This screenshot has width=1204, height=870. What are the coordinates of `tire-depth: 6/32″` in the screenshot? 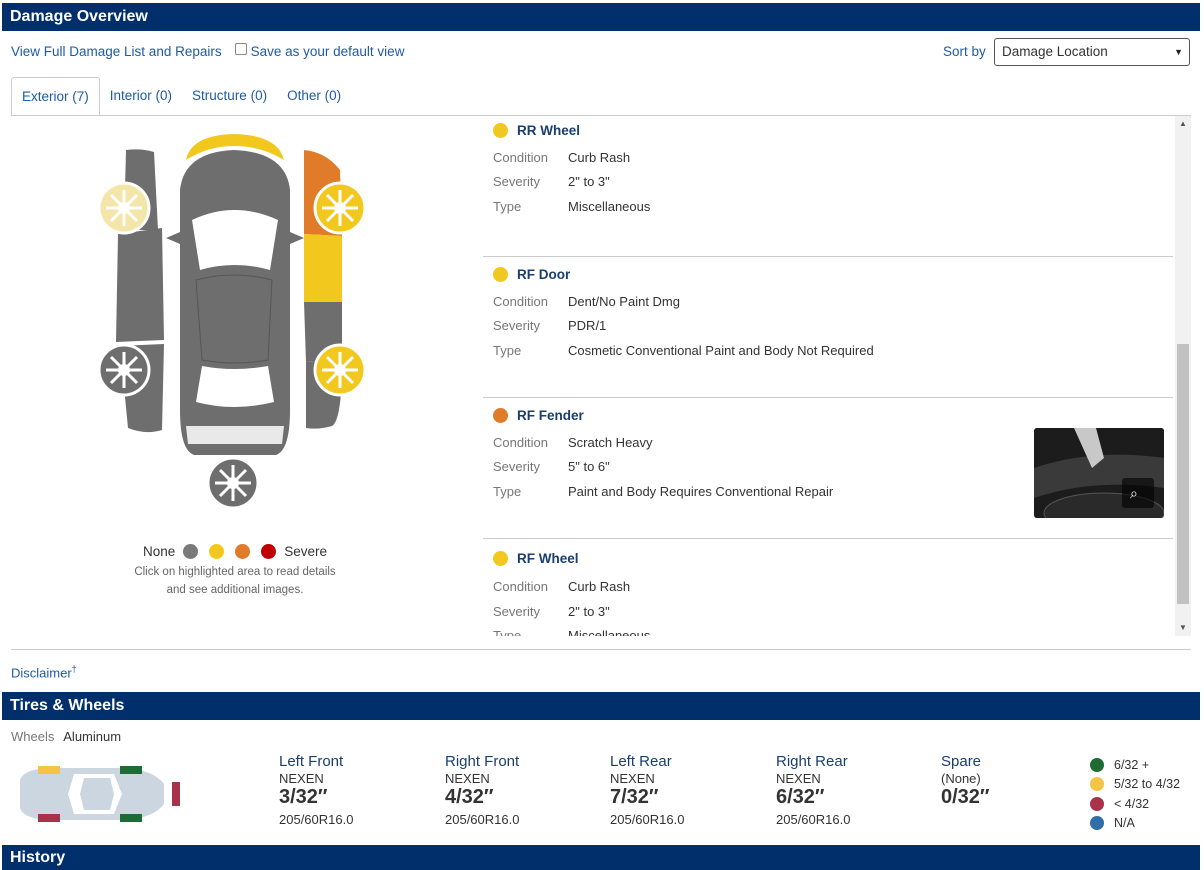 It's located at (800, 797).